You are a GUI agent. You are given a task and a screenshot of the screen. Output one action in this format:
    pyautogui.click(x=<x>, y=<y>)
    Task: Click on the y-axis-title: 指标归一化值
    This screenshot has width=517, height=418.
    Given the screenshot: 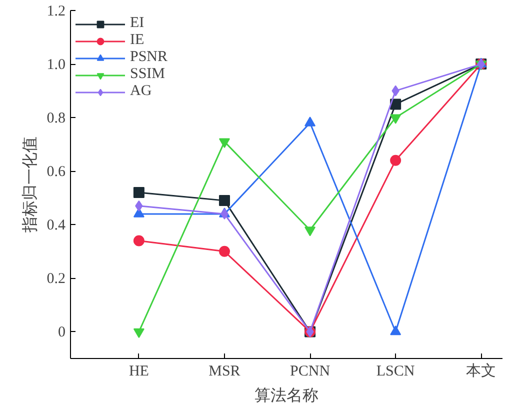 What is the action you would take?
    pyautogui.click(x=29, y=185)
    